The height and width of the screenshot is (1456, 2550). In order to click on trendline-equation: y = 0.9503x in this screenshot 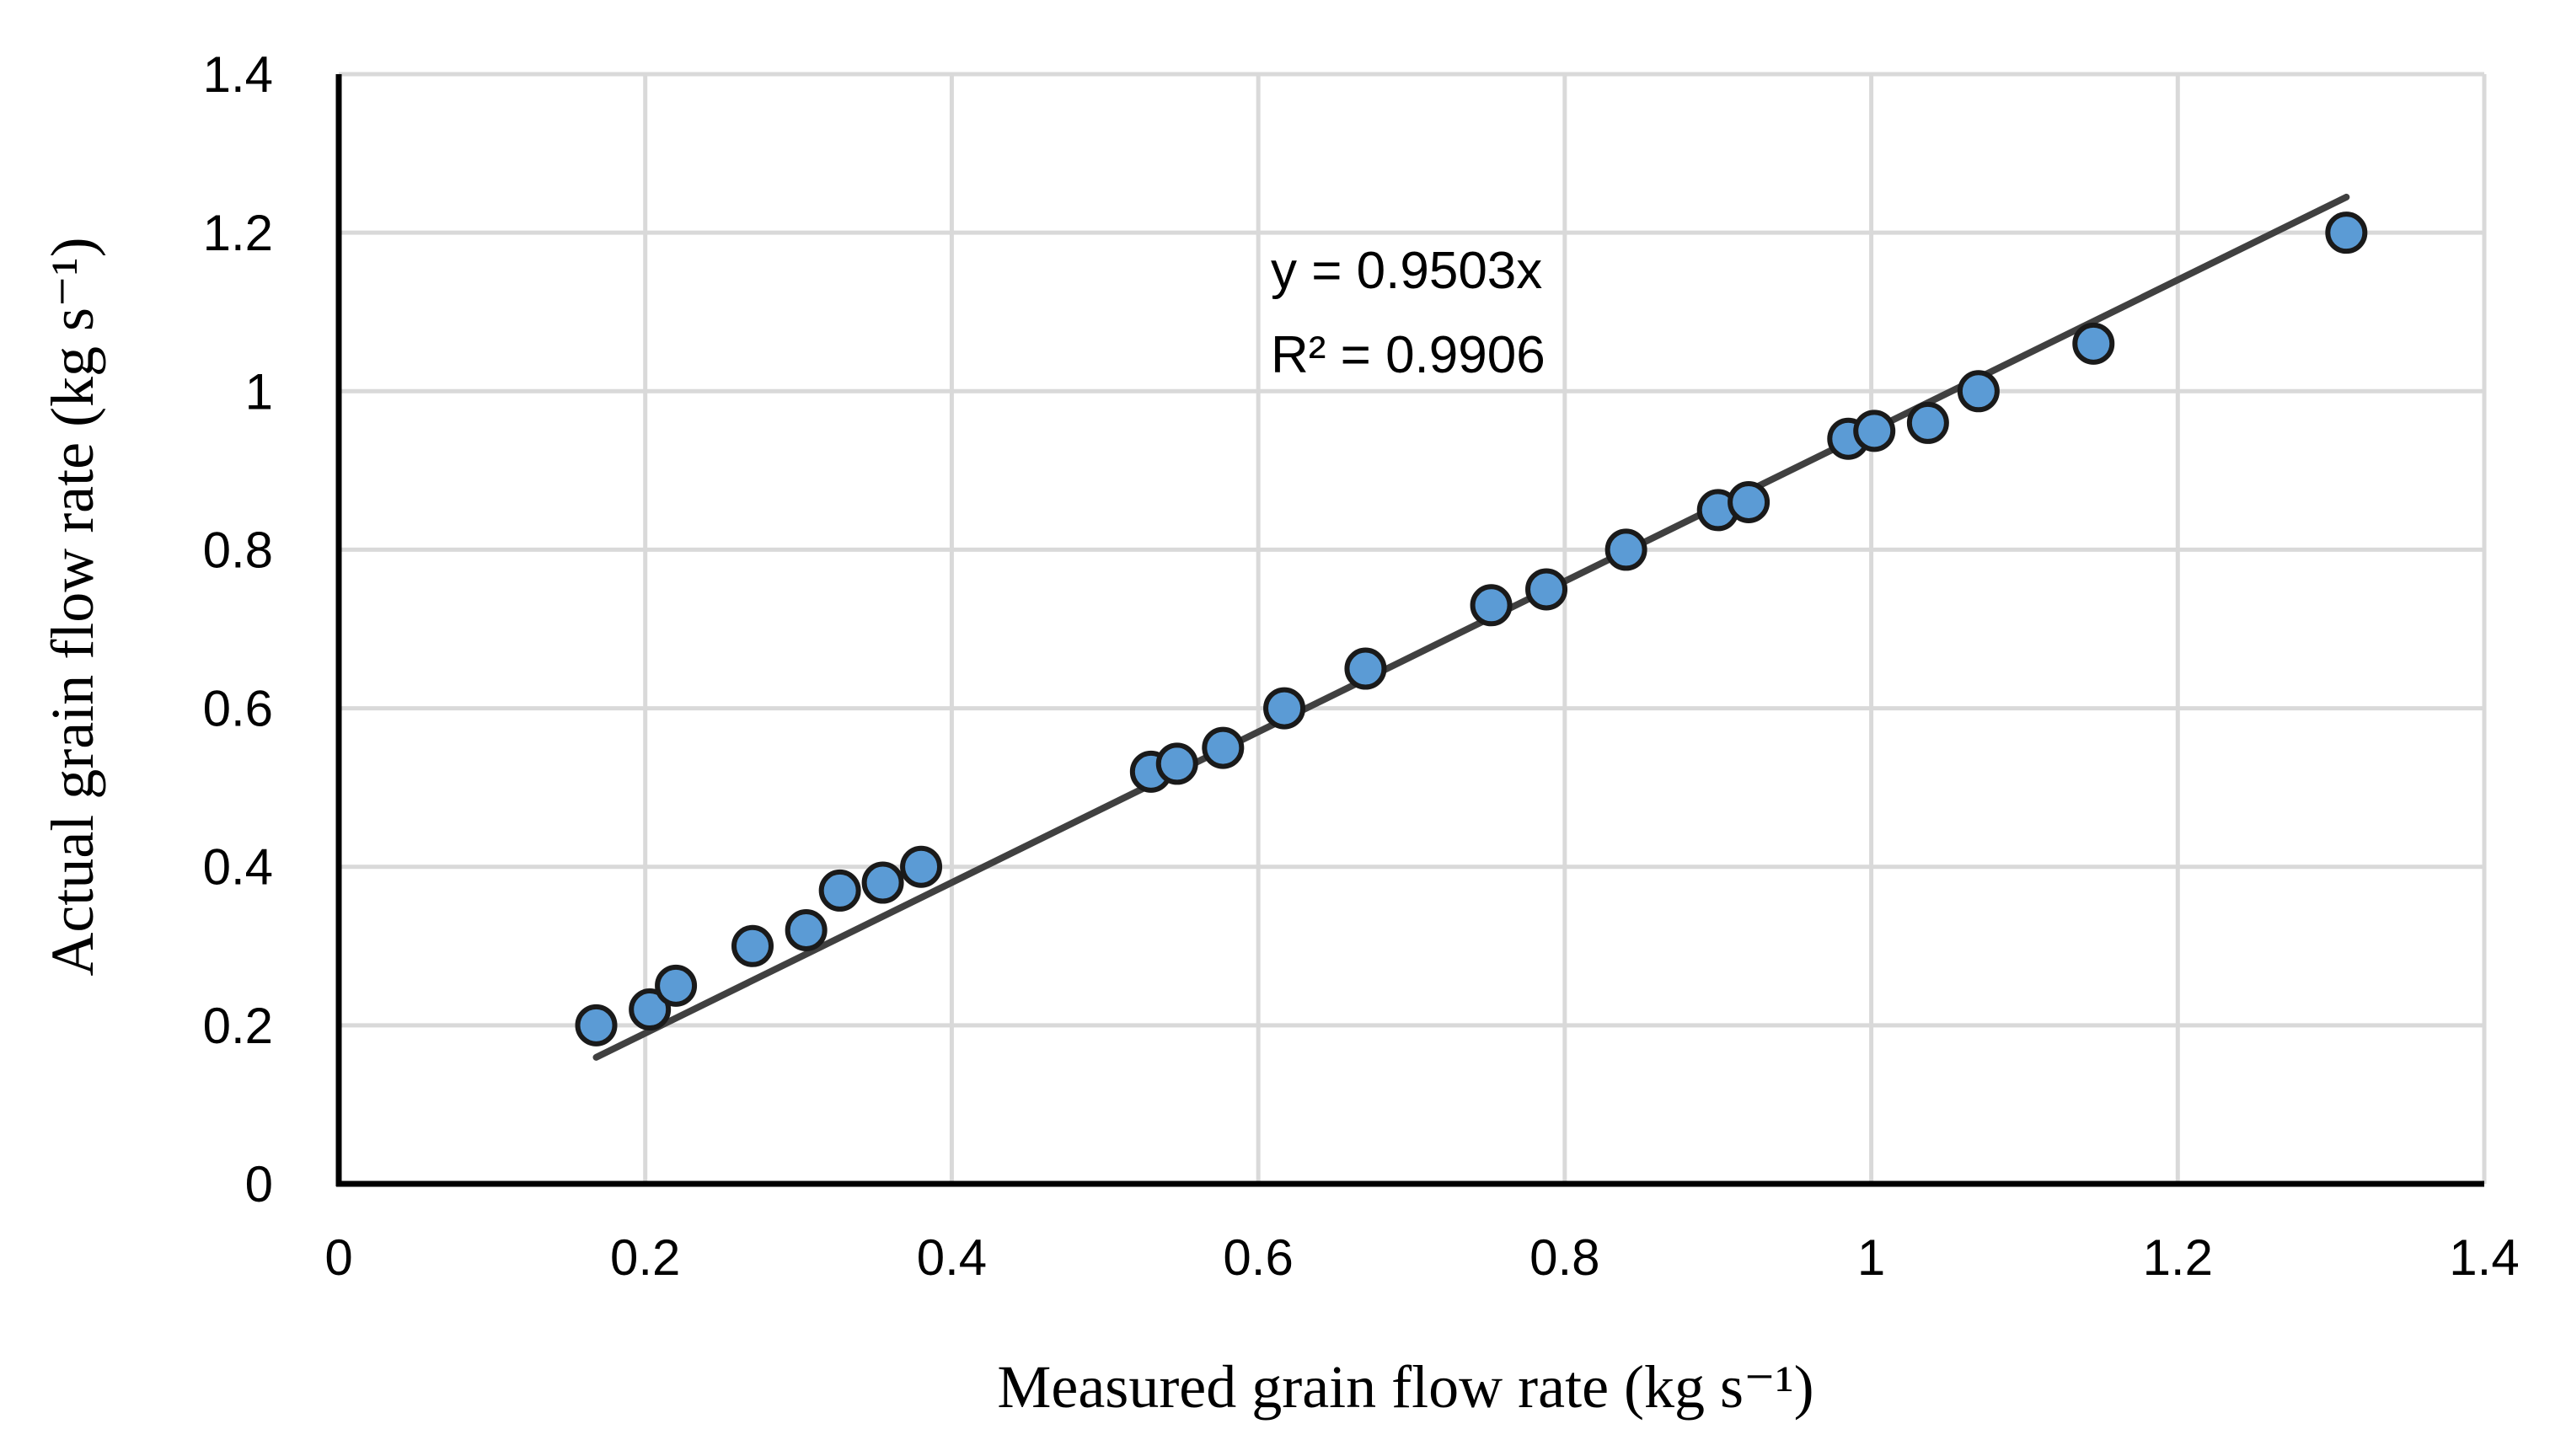, I will do `click(1406, 271)`.